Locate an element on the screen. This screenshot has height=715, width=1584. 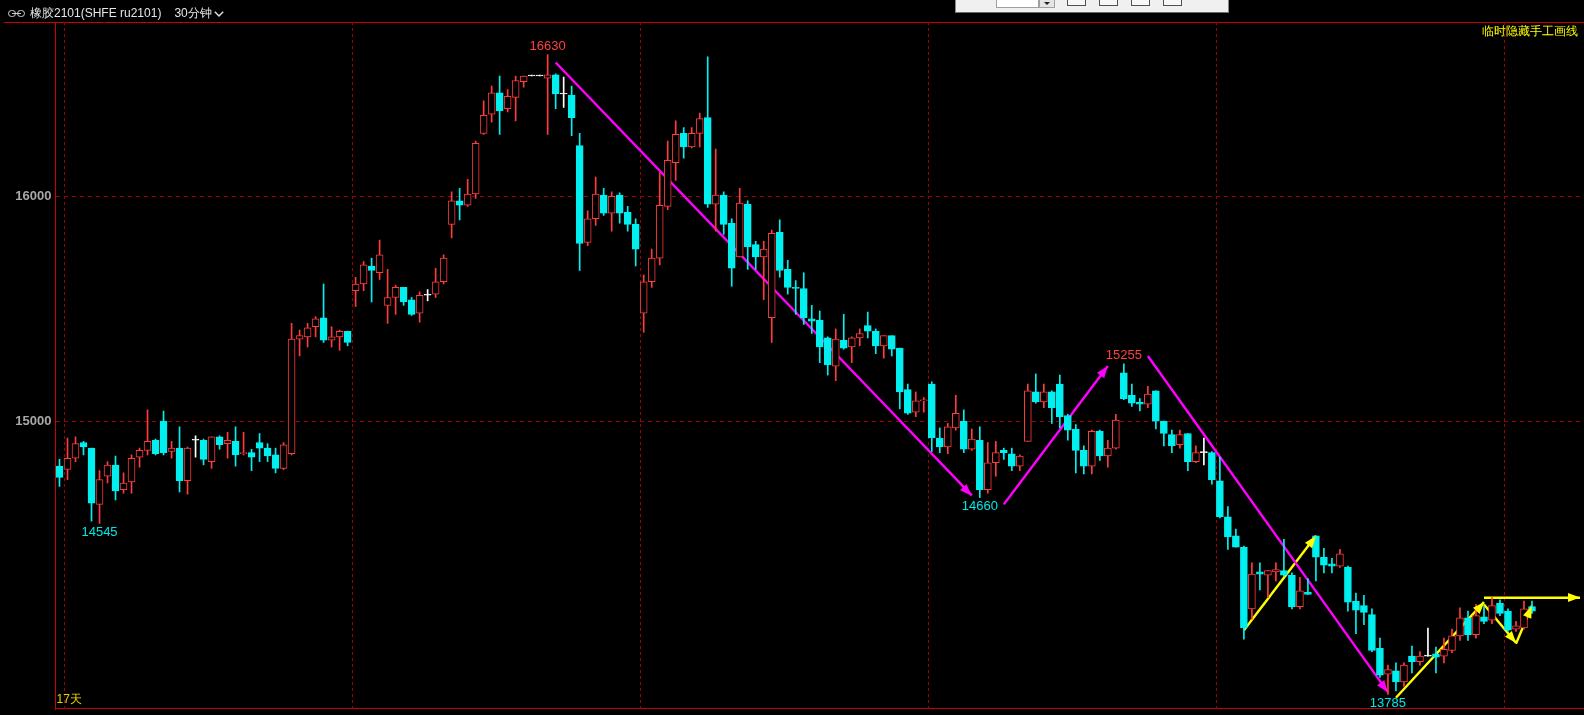
chart-subtitle: 30分钟 is located at coordinates (193, 13).